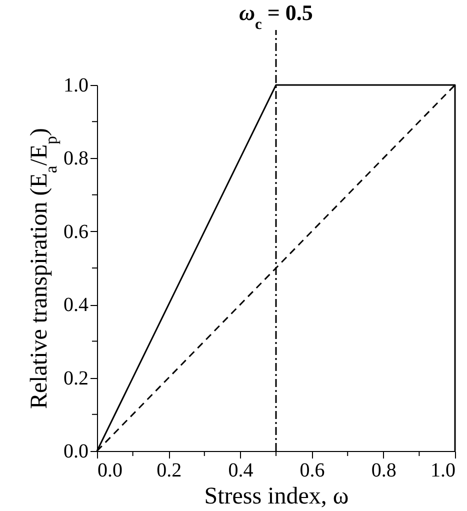 The height and width of the screenshot is (511, 467). I want to click on x-tick-label: 0.2, so click(169, 471).